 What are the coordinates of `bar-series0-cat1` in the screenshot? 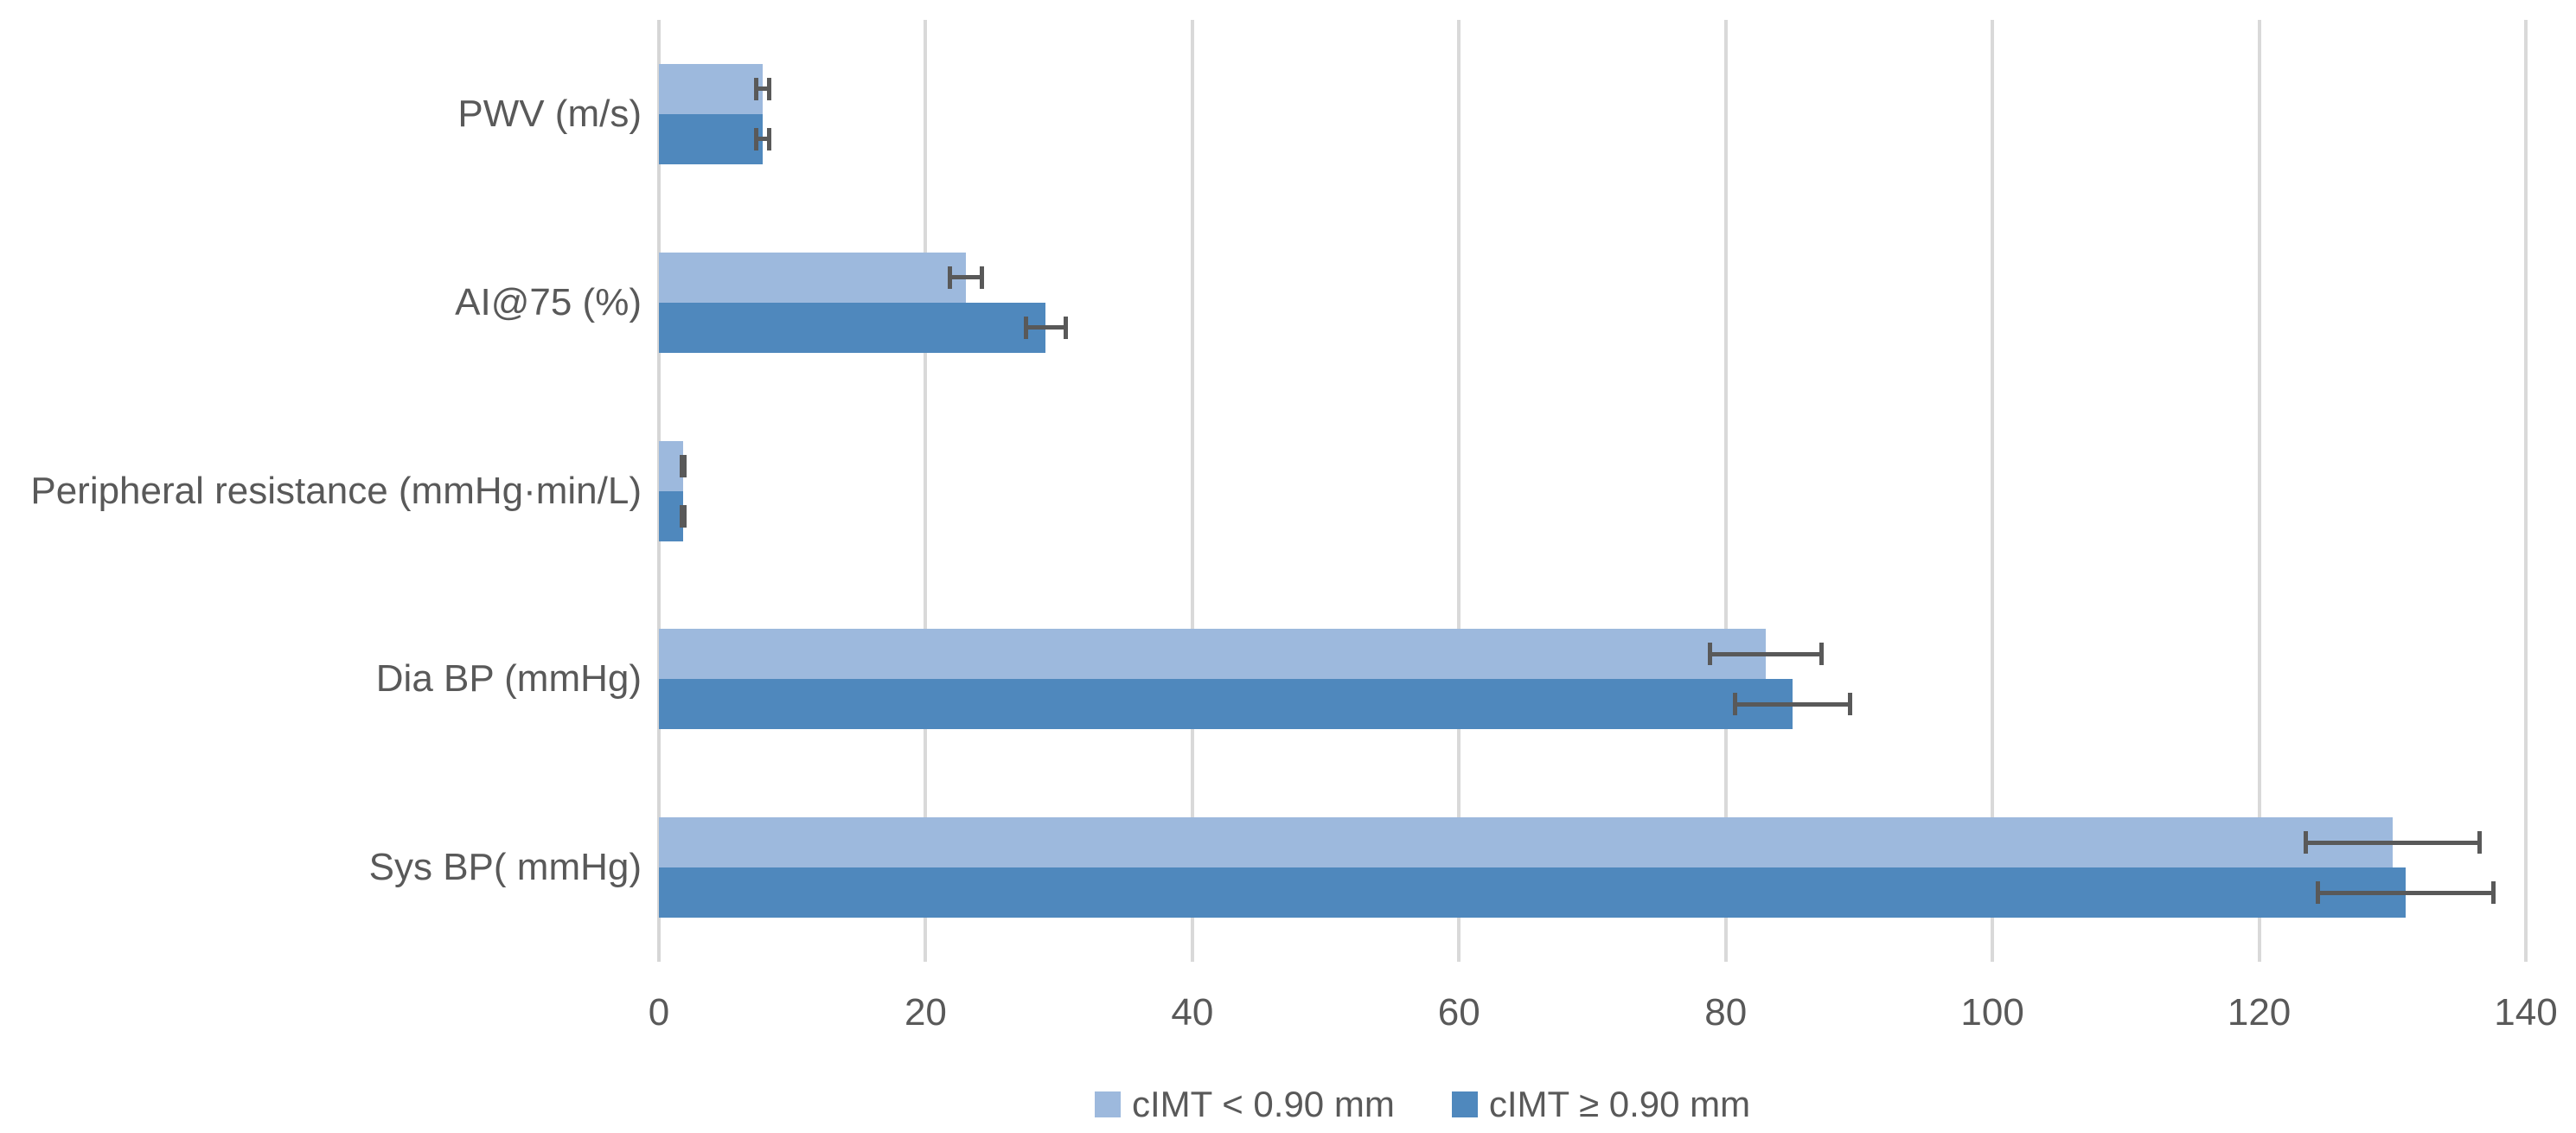 It's located at (813, 277).